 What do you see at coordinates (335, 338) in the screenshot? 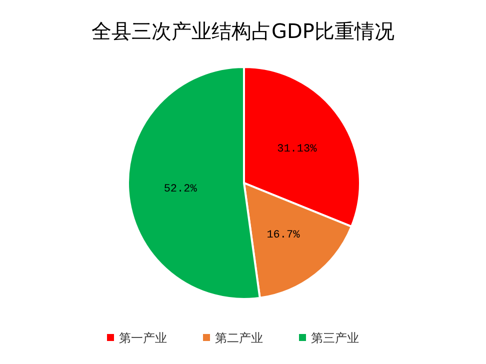
I see `legend-label: 第三产业` at bounding box center [335, 338].